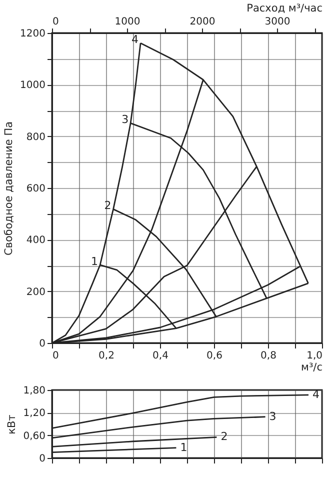  I want to click on x-tick-label: 0,6, so click(214, 356).